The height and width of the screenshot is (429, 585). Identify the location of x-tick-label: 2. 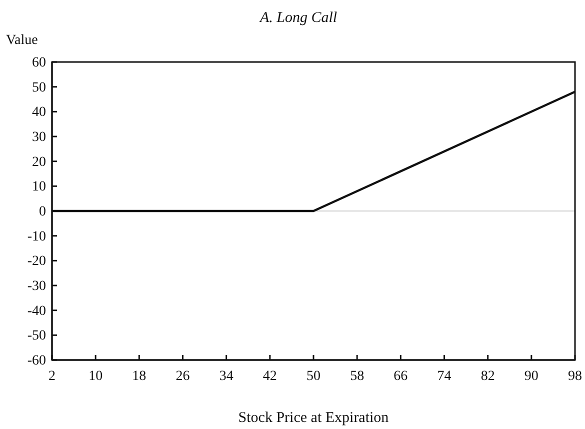
(52, 376).